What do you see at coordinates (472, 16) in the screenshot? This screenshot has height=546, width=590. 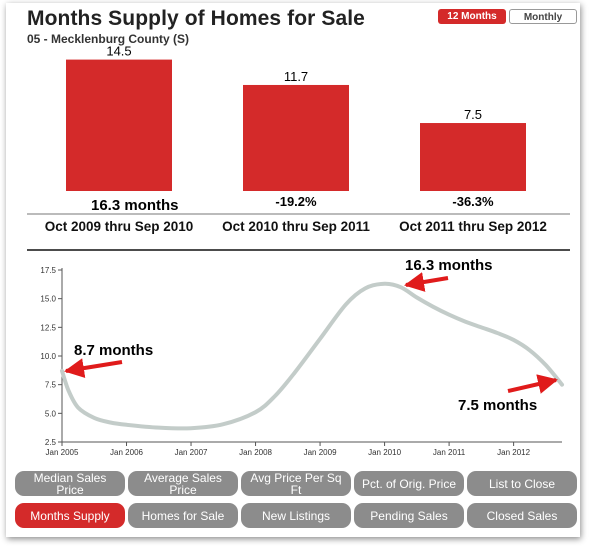 I see `toggle-12-months-button: 12 Months` at bounding box center [472, 16].